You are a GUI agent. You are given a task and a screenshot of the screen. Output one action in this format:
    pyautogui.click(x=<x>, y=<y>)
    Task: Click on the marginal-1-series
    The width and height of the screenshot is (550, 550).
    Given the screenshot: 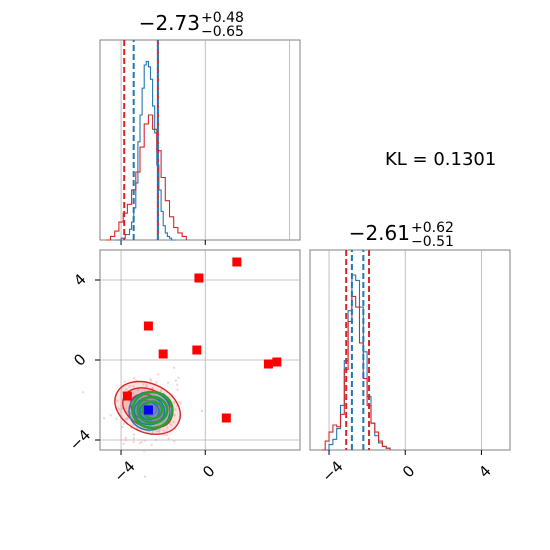 What is the action you would take?
    pyautogui.click(x=146, y=150)
    